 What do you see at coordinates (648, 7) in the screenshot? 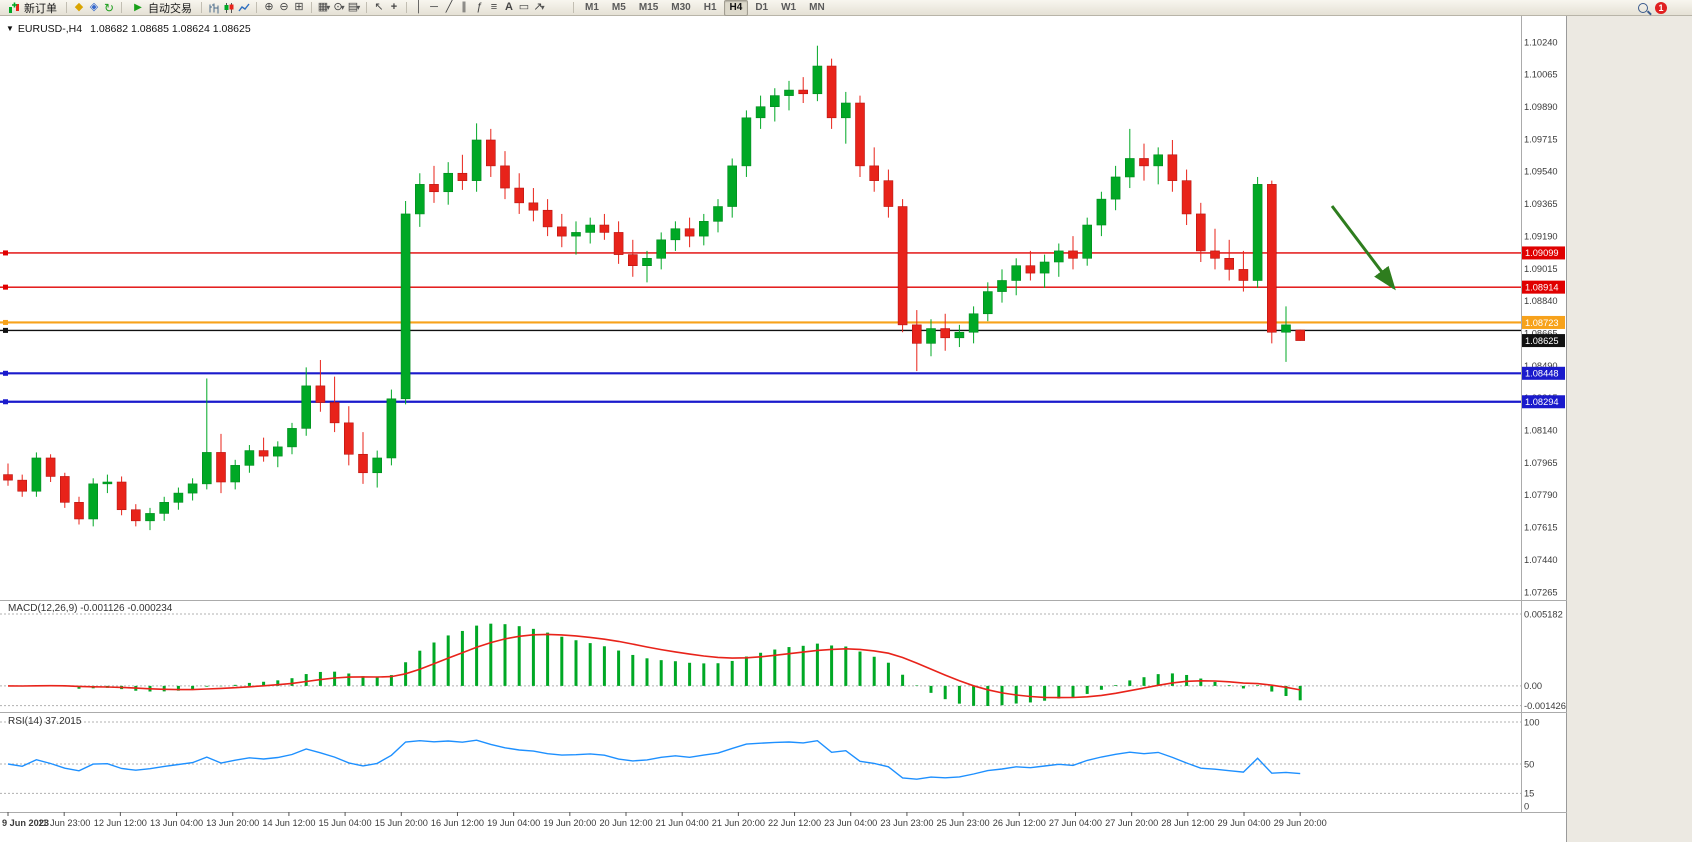
I see `timeframe-m15: M15` at bounding box center [648, 7].